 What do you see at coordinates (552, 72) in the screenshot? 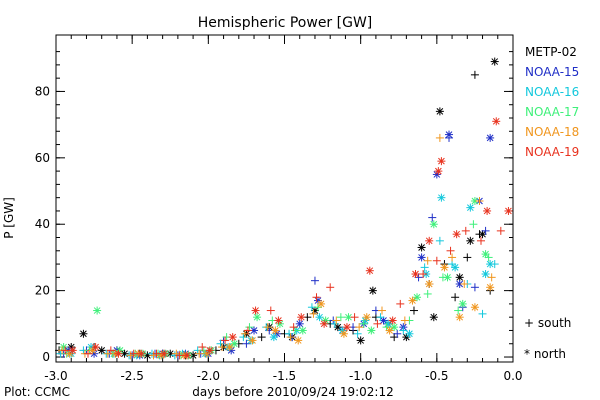
I see `legend-noaa-15: NOAA-15` at bounding box center [552, 72].